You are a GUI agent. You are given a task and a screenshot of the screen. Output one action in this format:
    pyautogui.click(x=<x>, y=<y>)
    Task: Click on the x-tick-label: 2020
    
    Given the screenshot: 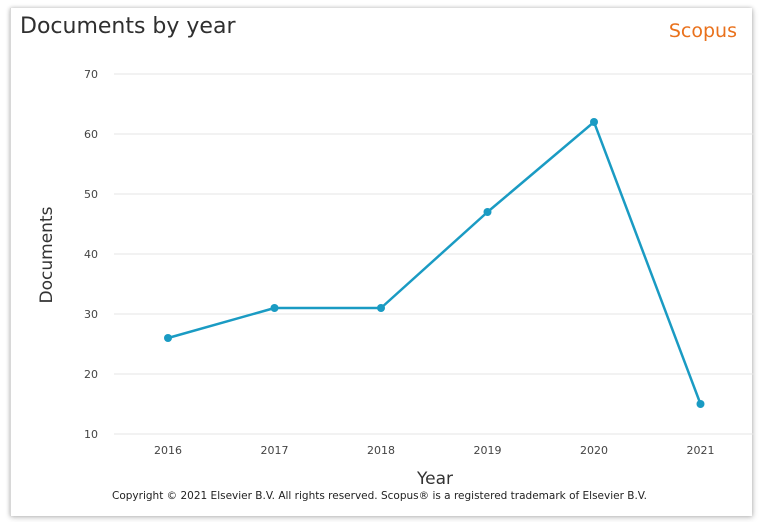 What is the action you would take?
    pyautogui.click(x=594, y=450)
    